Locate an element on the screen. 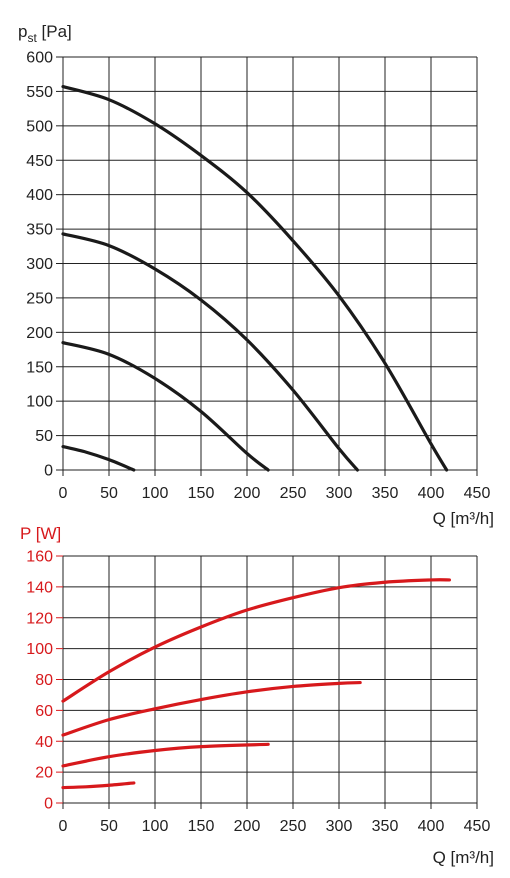 Image resolution: width=510 pixels, height=878 pixels. y-axis-title: pst [Pa] is located at coordinates (45, 33).